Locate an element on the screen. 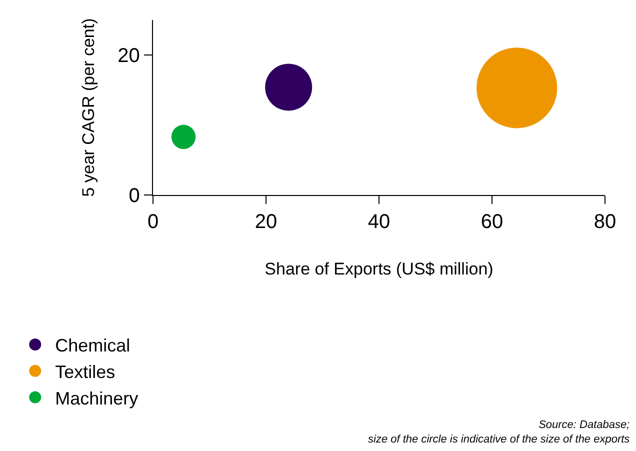  x-tick-label: 0 is located at coordinates (153, 222).